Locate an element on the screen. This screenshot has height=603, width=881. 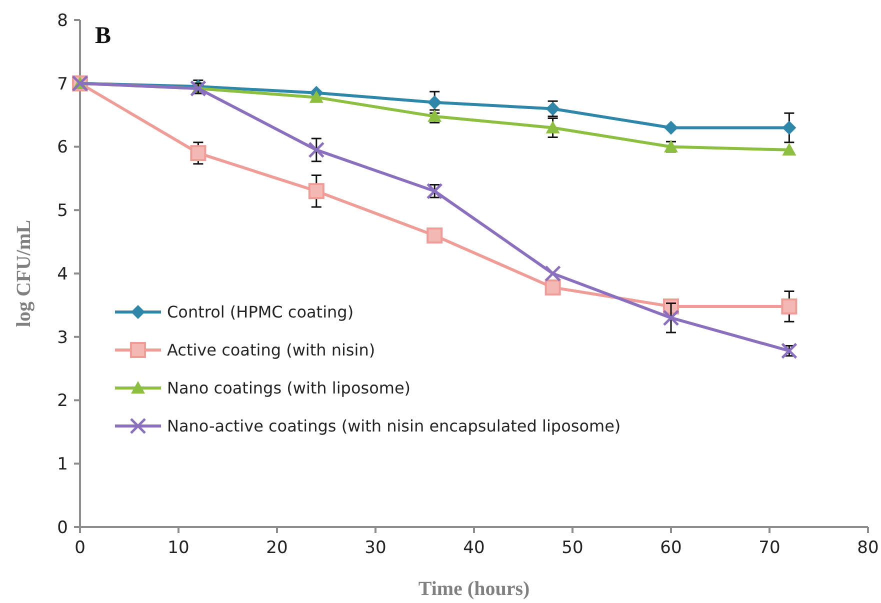
x-tick-label: 70 is located at coordinates (769, 548).